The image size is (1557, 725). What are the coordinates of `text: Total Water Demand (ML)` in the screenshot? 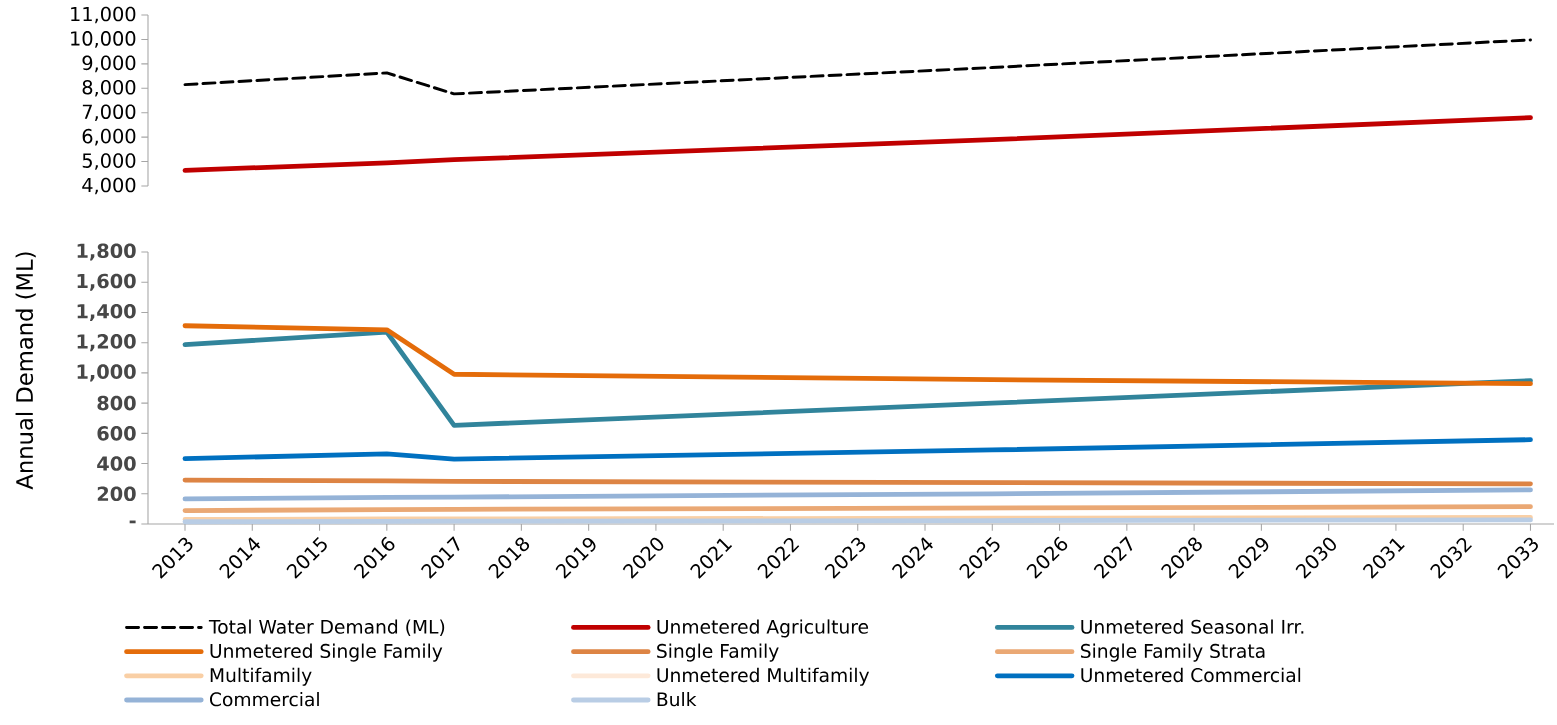 It's located at (326, 628).